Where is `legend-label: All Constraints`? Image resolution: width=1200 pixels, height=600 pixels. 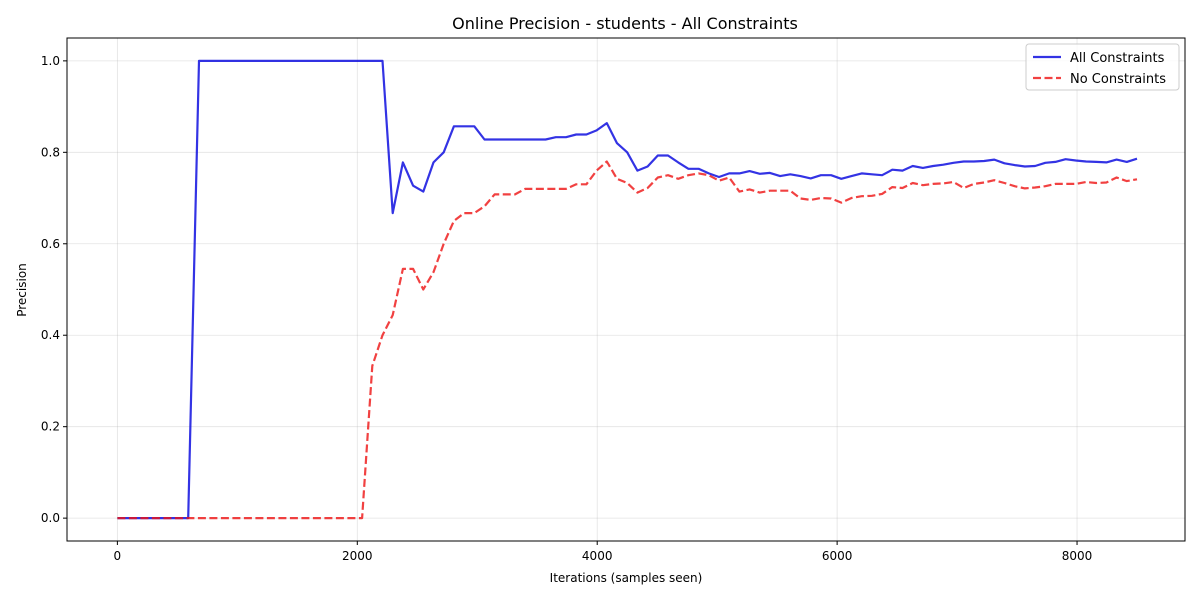
legend-label: All Constraints is located at coordinates (1117, 58).